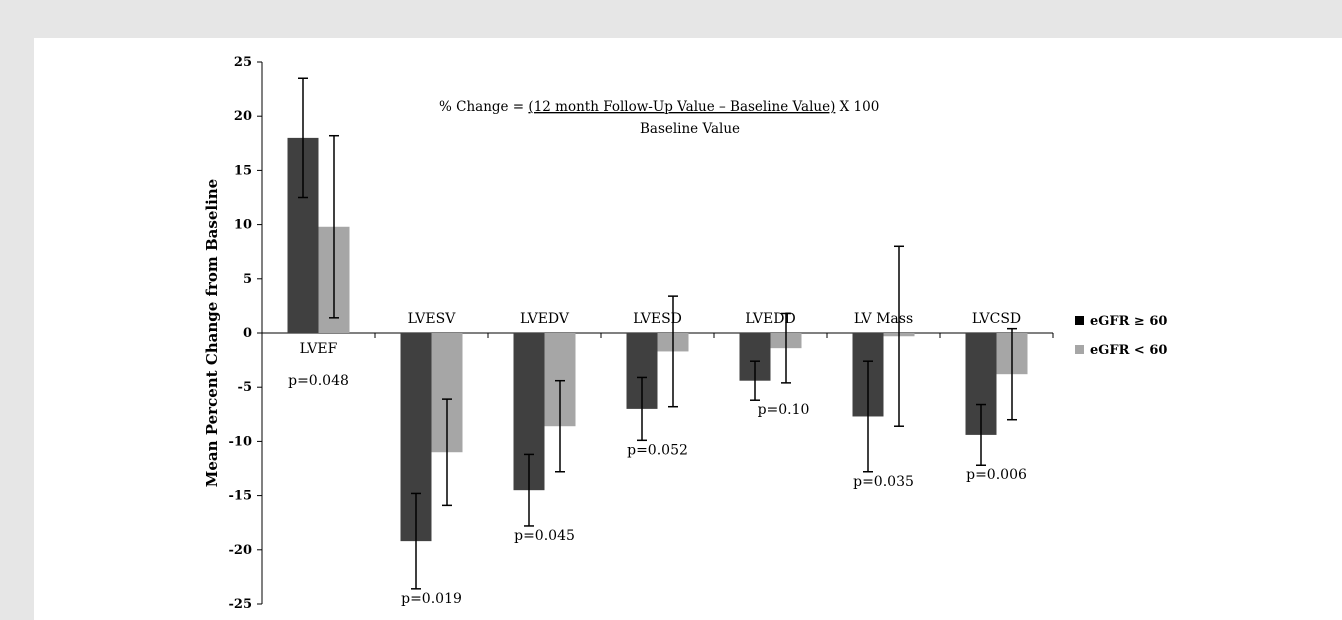 This screenshot has width=1342, height=620. Describe the element at coordinates (241, 604) in the screenshot. I see `y-tick-label: -25` at that location.